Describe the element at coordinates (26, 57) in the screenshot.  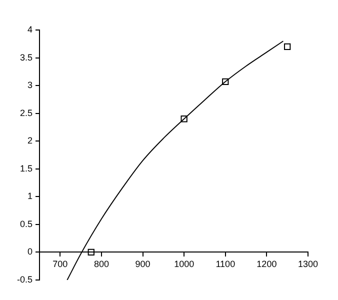
I see `y-tick-label: 3.5` at that location.